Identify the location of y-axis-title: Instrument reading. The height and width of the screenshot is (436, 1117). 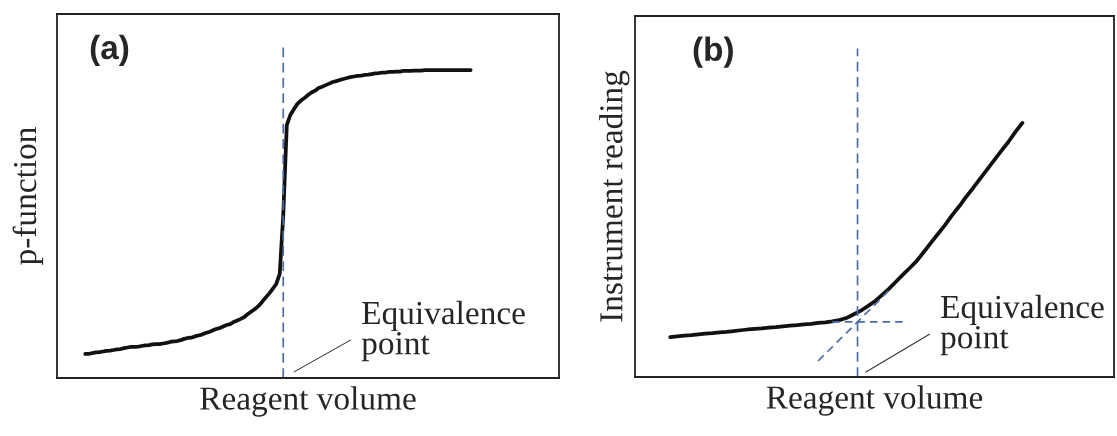
(614, 196).